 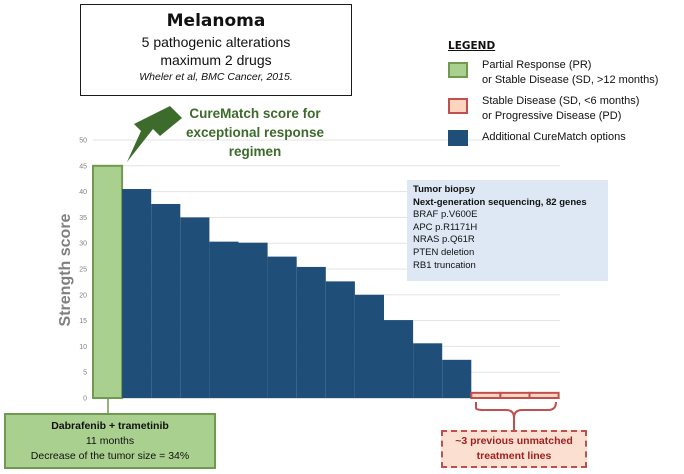 What do you see at coordinates (561, 101) in the screenshot?
I see `legend-label-sd-1: Stable Disease (SD, <6 months)` at bounding box center [561, 101].